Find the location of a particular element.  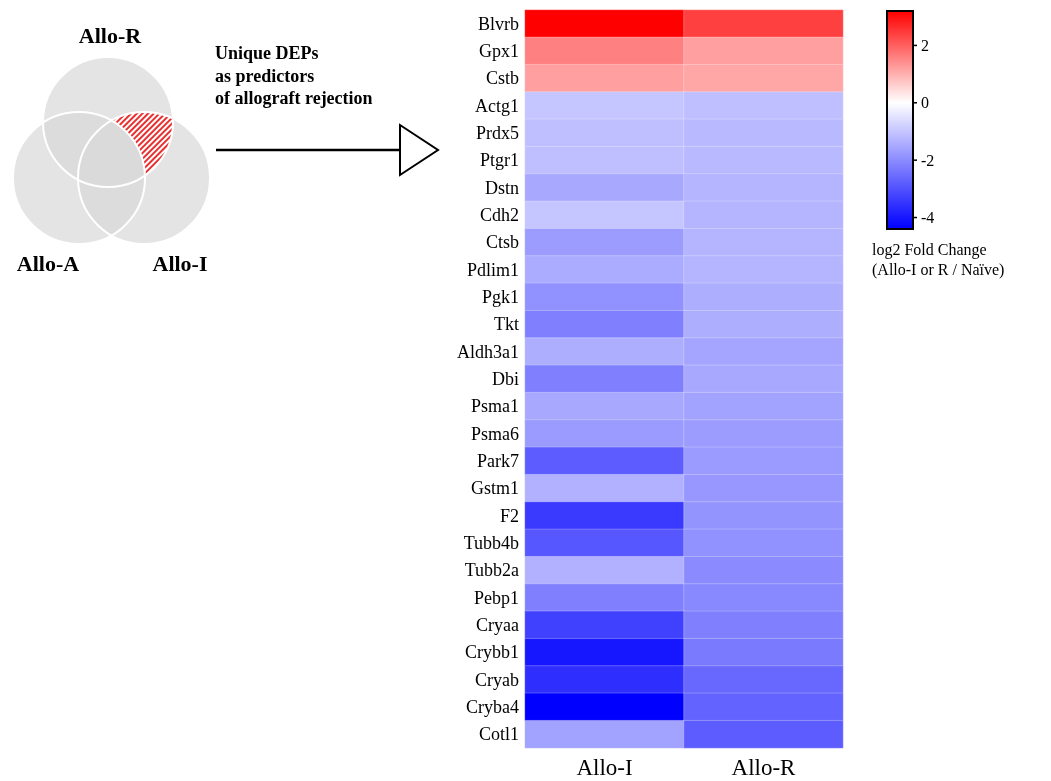

y-tick-label: Pebp1 is located at coordinates (496, 597).